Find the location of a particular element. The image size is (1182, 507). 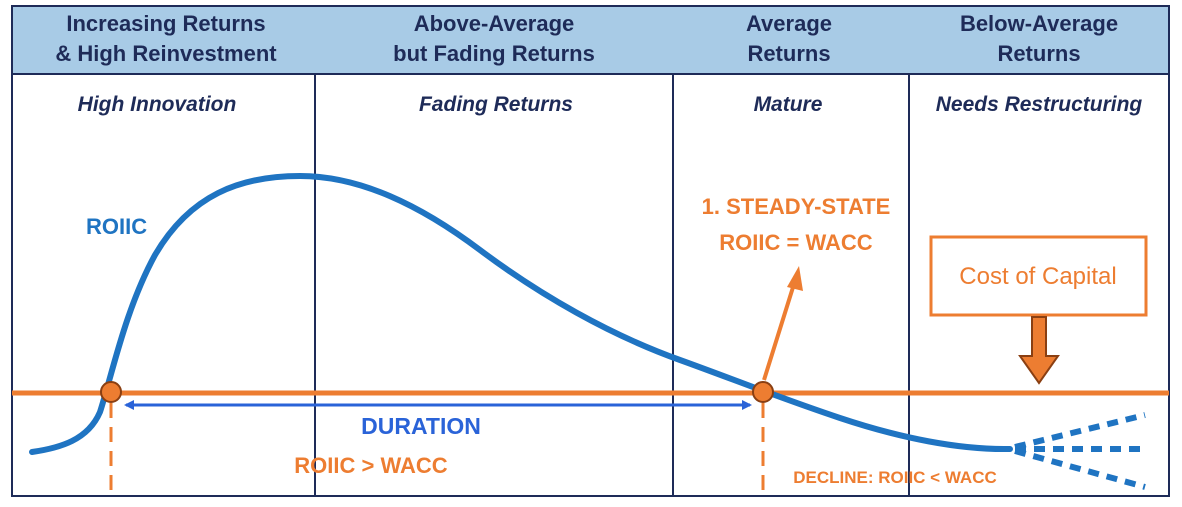

header-col-1-line-2: & High Reinvestment is located at coordinates (166, 53).